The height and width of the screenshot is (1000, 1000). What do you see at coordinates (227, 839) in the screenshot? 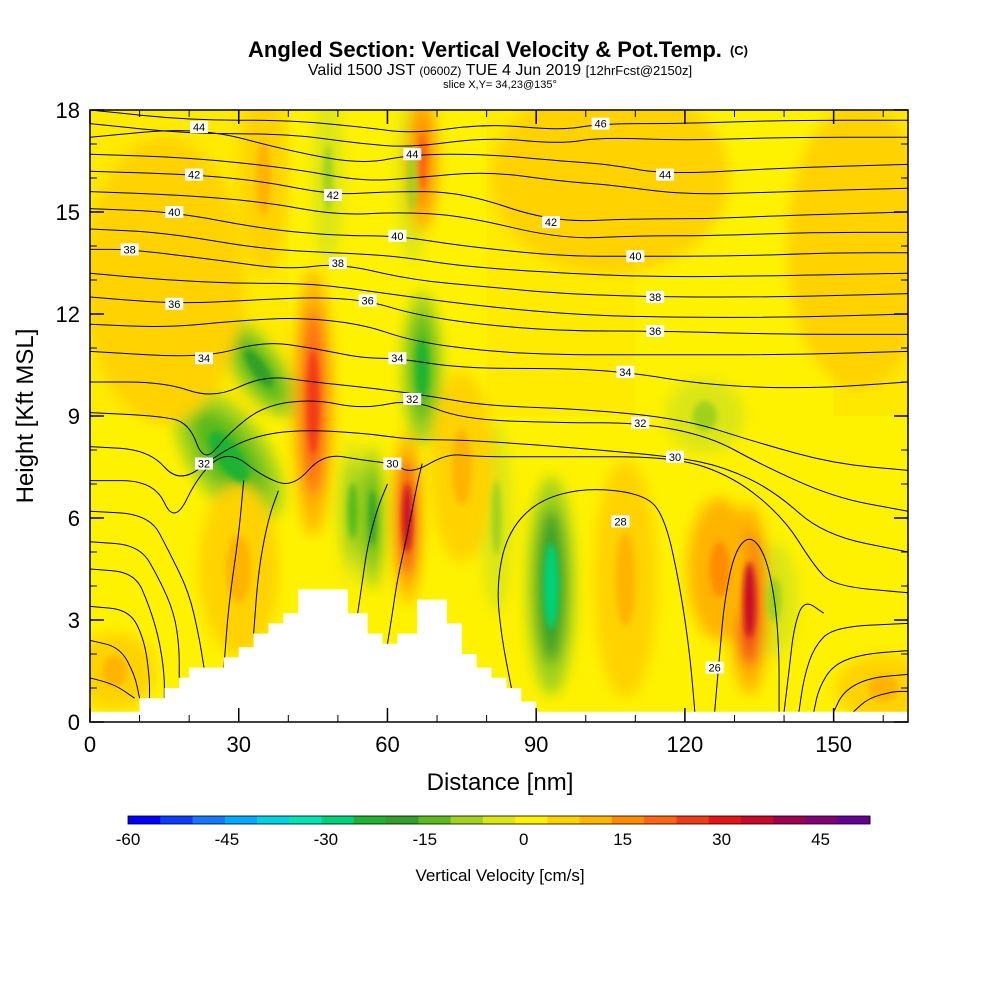
I see `colorbar-tick-label: -45` at bounding box center [227, 839].